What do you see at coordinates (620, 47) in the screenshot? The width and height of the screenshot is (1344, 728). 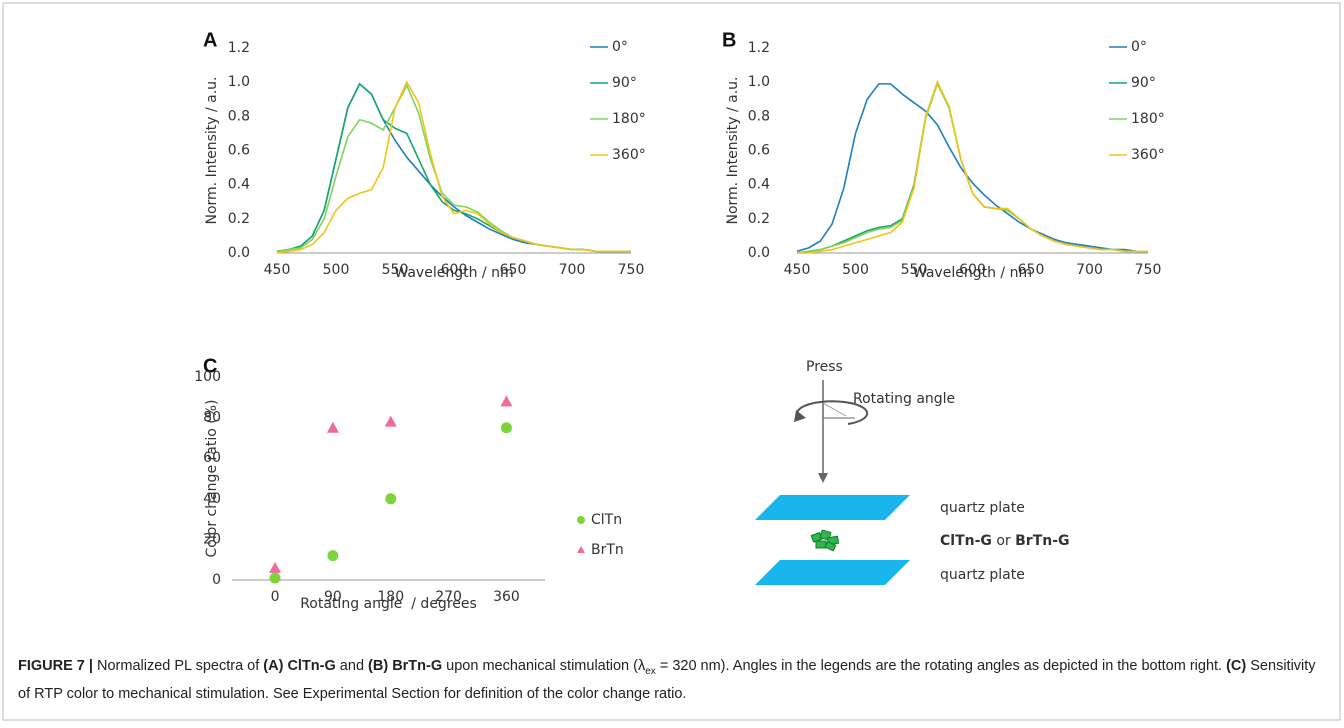 I see `legend-label: 0°` at bounding box center [620, 47].